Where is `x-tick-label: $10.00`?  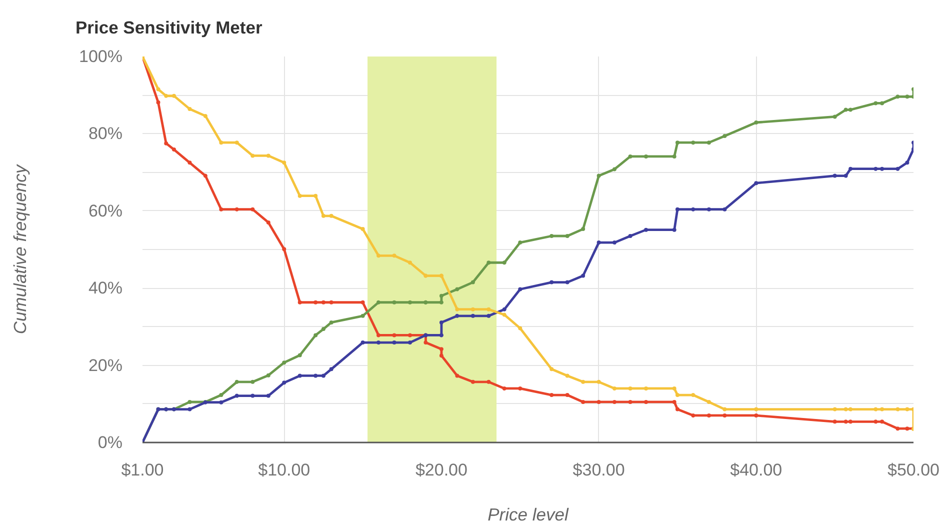
x-tick-label: $10.00 is located at coordinates (284, 470).